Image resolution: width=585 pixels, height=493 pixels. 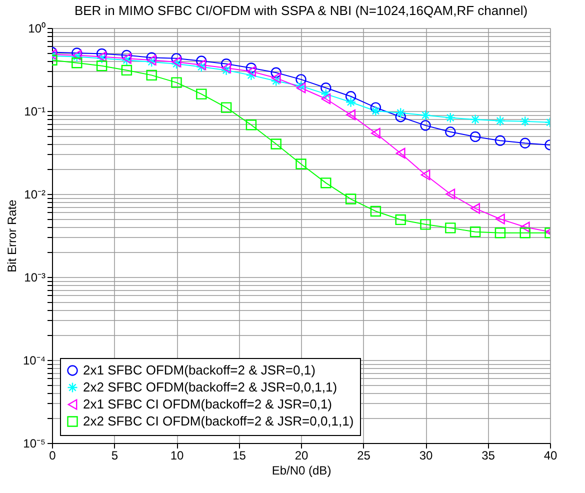 I want to click on x-axis-title: Eb/N0 (dB), so click(x=302, y=471).